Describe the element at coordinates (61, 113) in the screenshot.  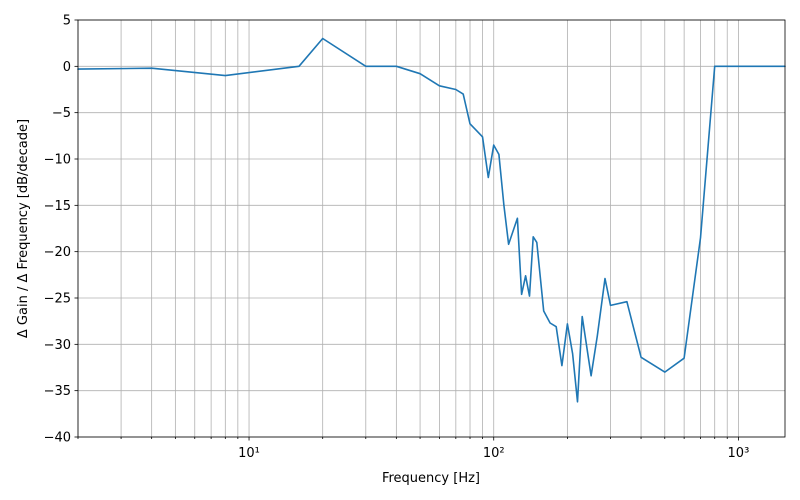
I see `y-tick-label: −5` at that location.